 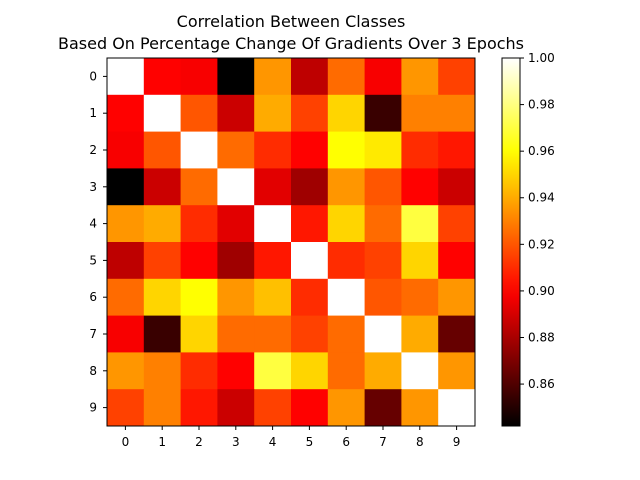 I want to click on colorbar-ticks: 0.86 0.88 0.90 0.92 0.94 0.96 0.98 1.00, so click(x=537, y=221).